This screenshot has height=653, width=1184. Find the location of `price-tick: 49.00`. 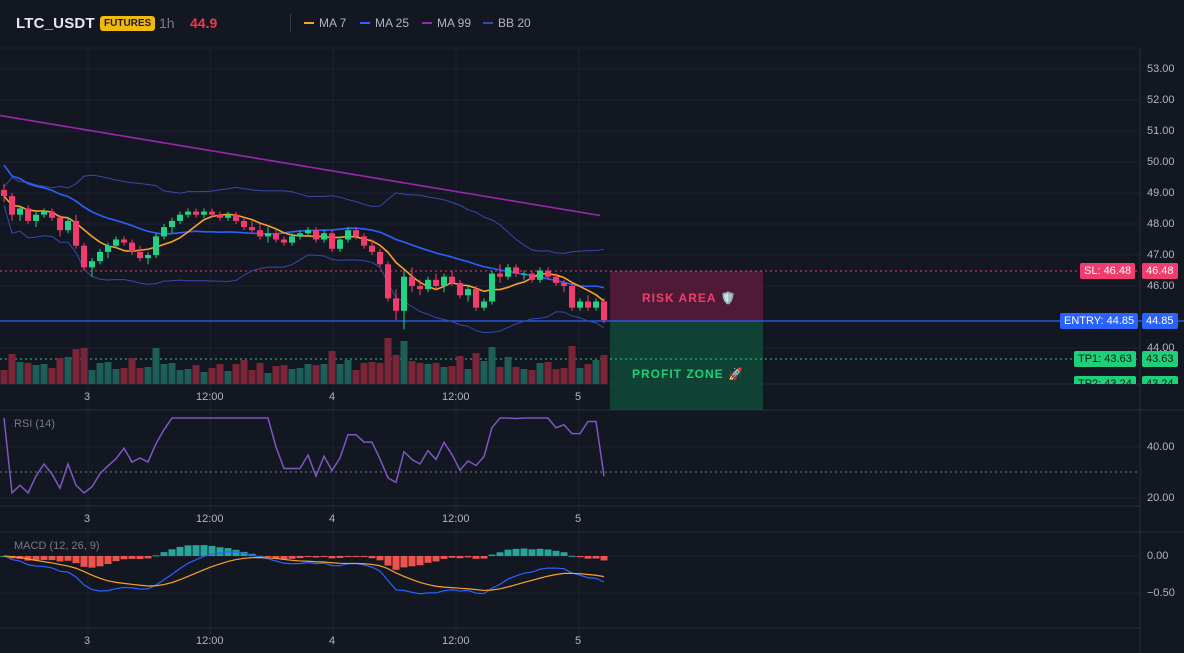

price-tick: 49.00 is located at coordinates (1161, 193).